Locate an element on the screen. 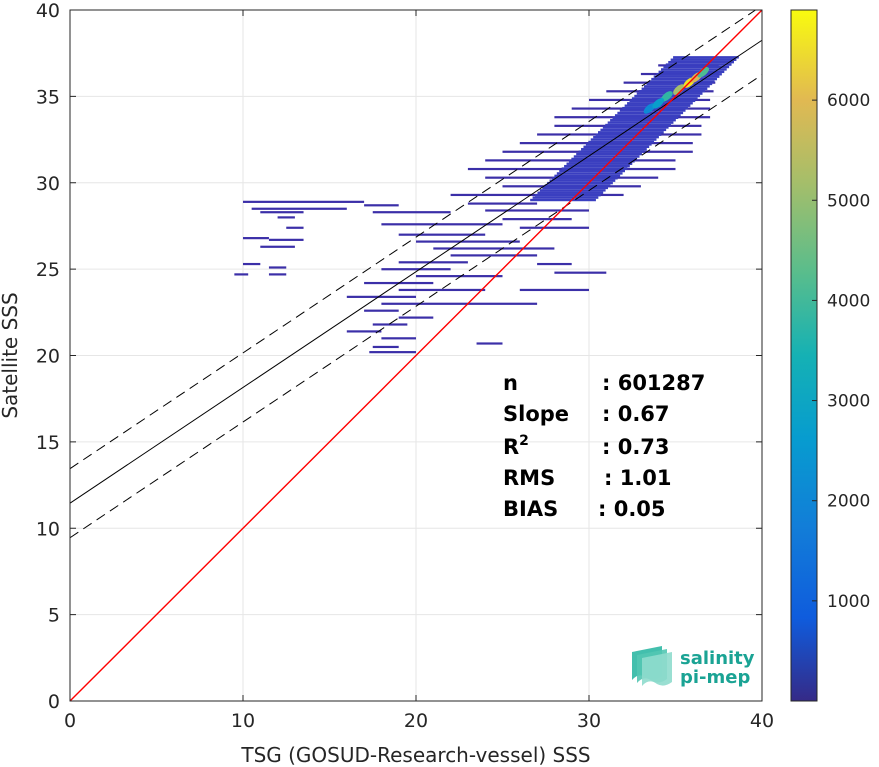 This screenshot has height=767, width=879. x-tick-label: 30 is located at coordinates (589, 721).